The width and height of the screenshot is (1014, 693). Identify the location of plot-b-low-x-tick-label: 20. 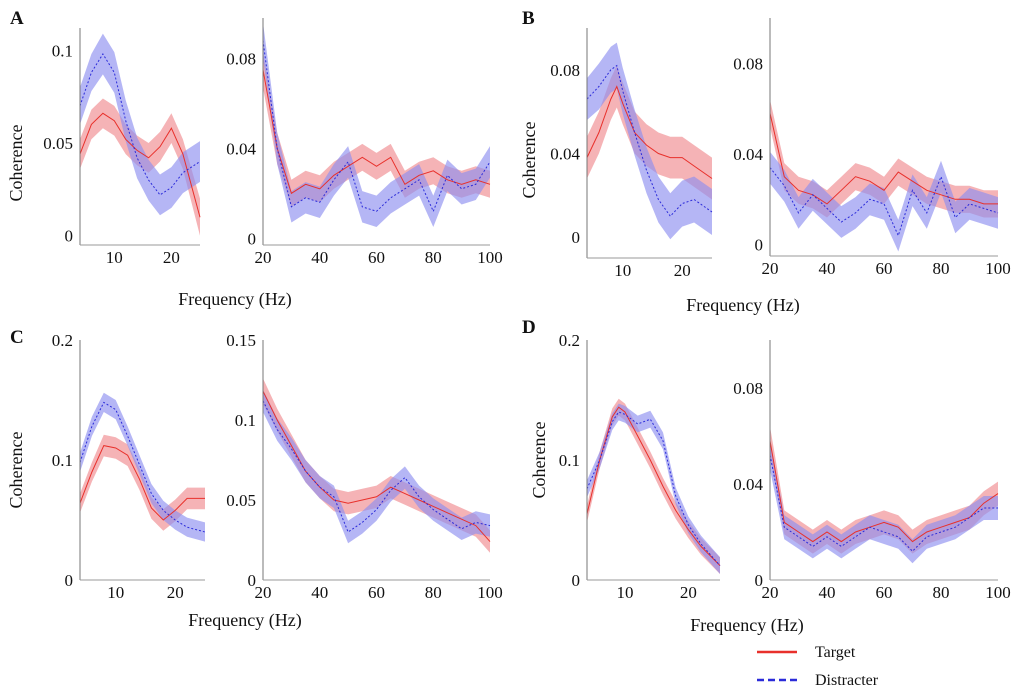
(682, 270).